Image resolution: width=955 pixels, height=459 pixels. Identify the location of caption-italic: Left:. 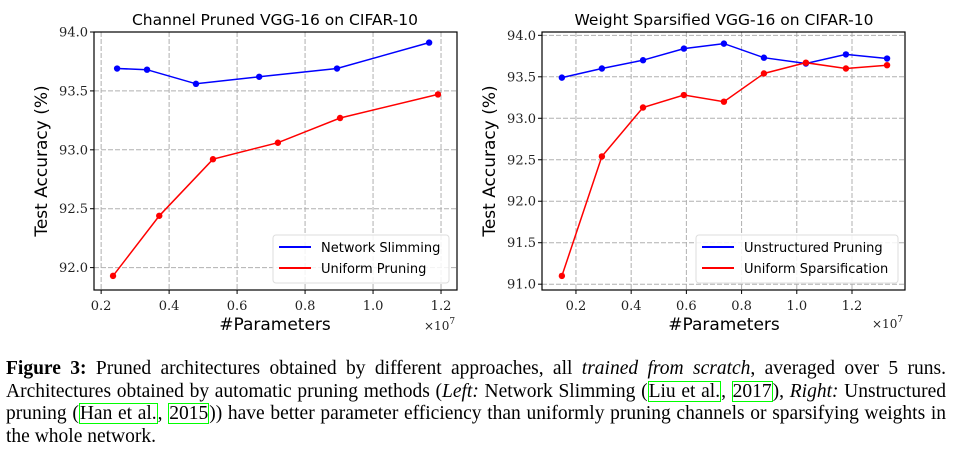
(460, 391).